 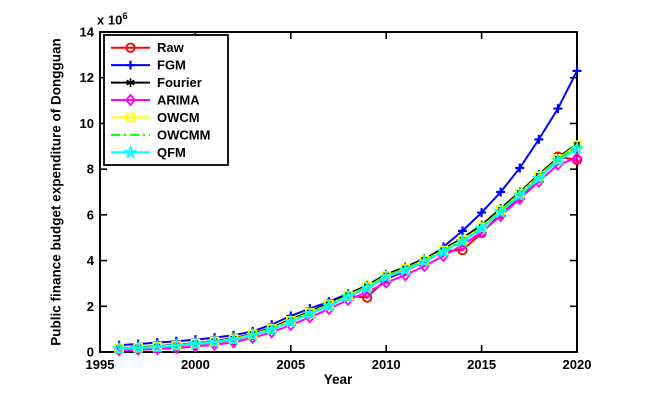 I want to click on legend-label-arima: ARIMA, so click(x=178, y=100).